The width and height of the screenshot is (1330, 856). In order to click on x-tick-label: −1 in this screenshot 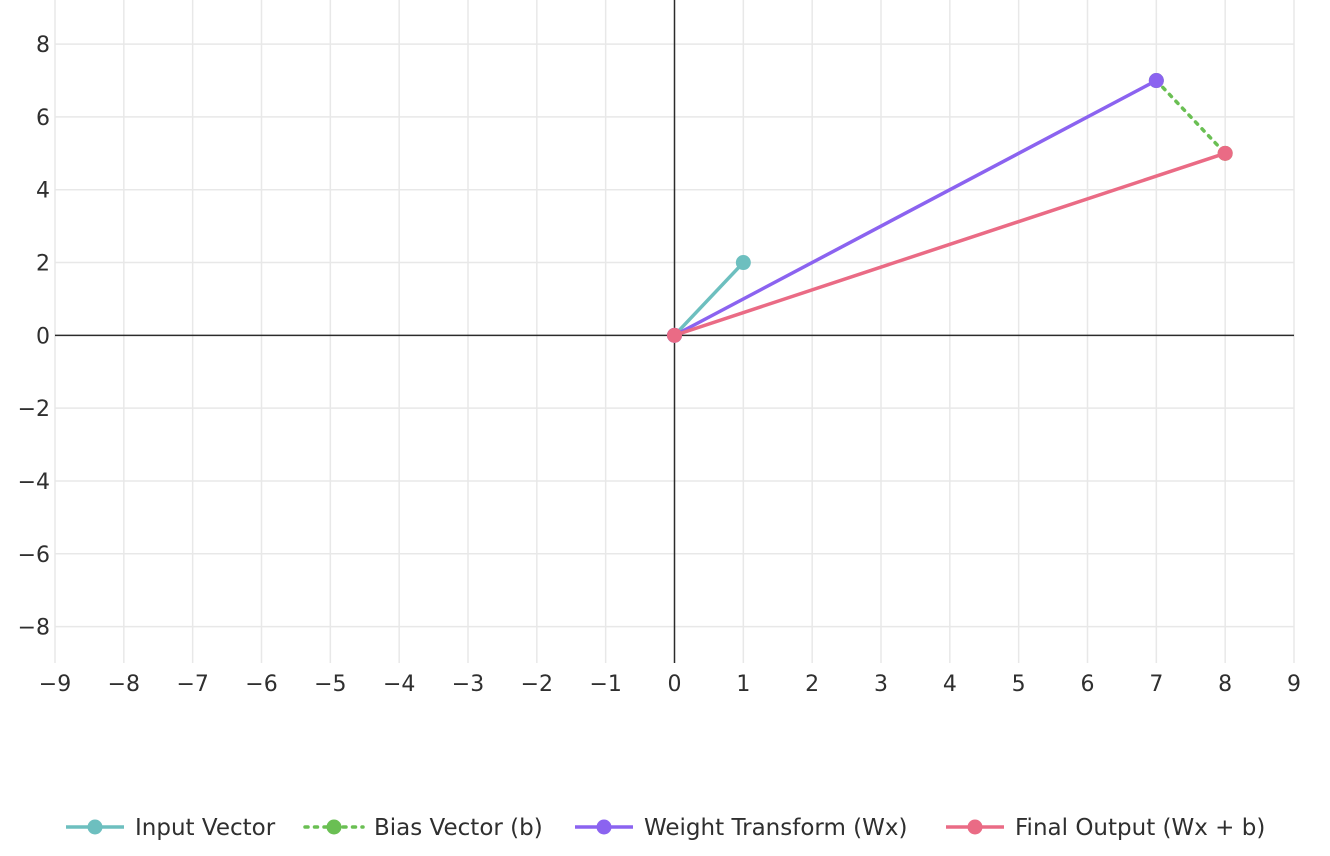, I will do `click(605, 684)`.